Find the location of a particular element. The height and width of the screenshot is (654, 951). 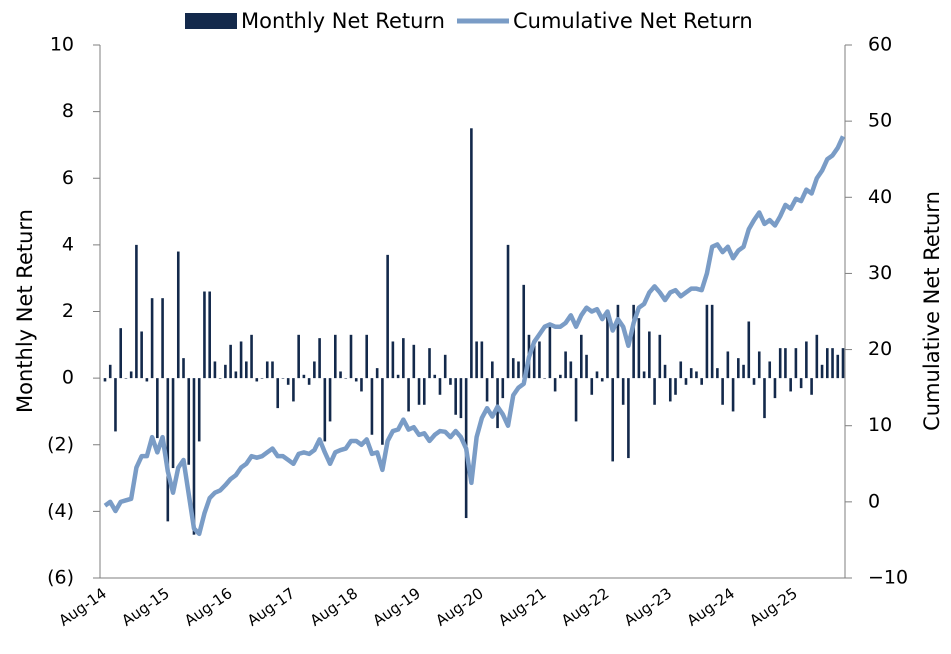

y-tick-label: 2 is located at coordinates (68, 311).